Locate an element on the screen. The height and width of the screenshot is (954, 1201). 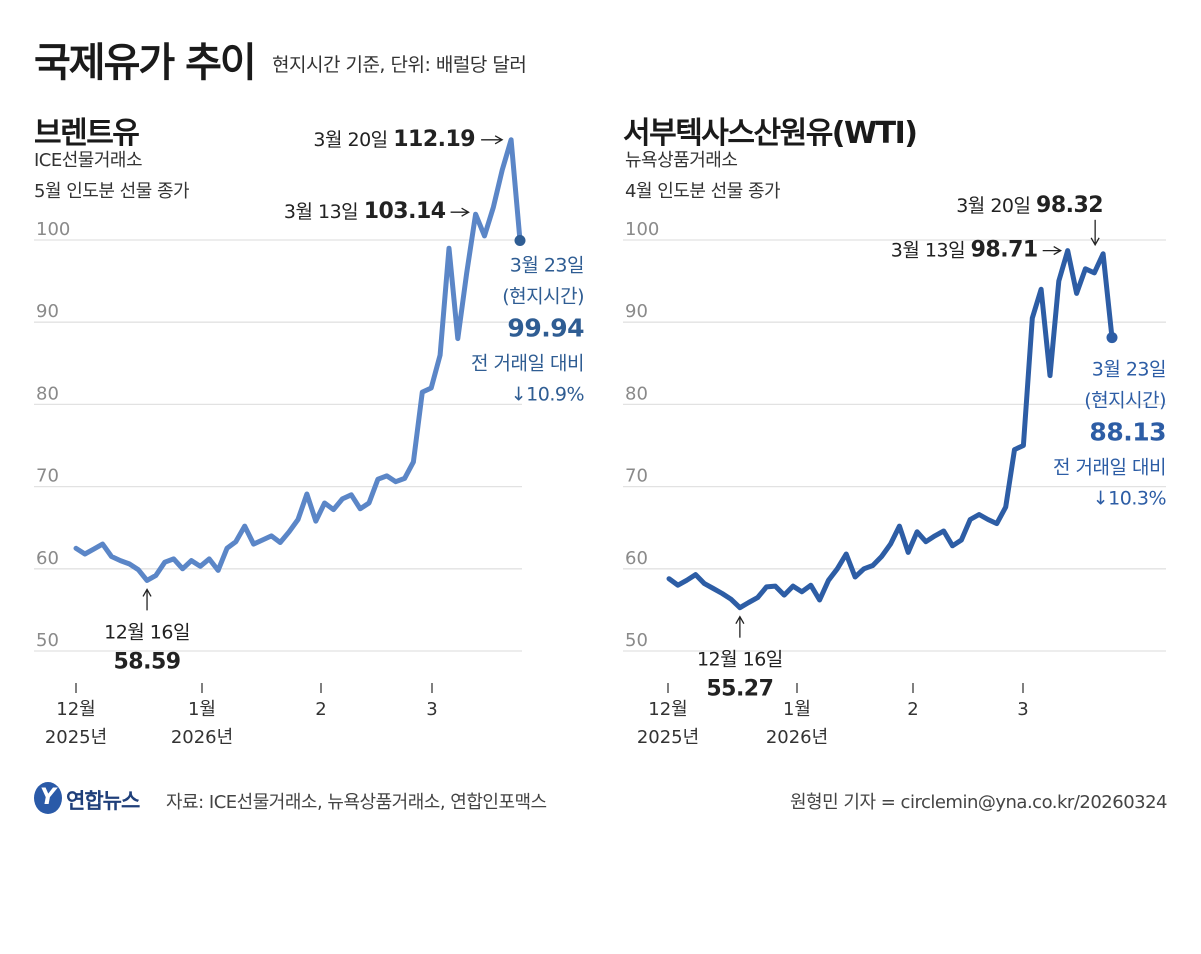
brent-xtick-label: 2 is located at coordinates (320, 709).